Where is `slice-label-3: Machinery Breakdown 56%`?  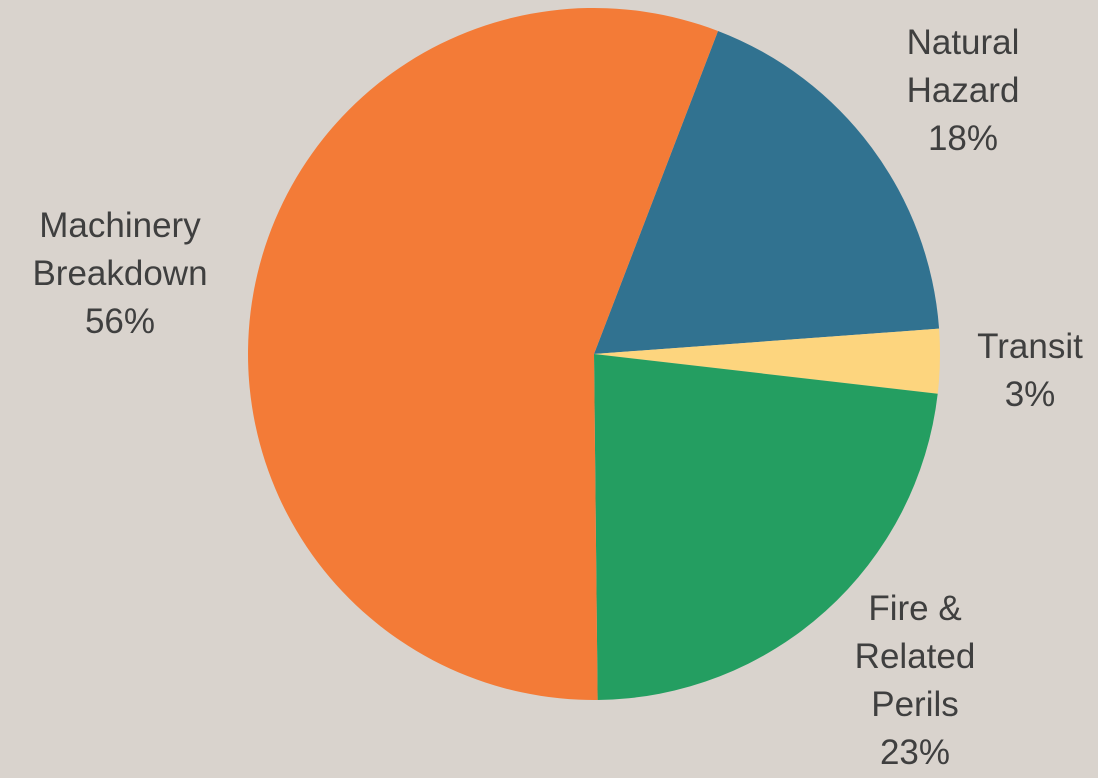
slice-label-3: Machinery Breakdown 56% is located at coordinates (119, 273).